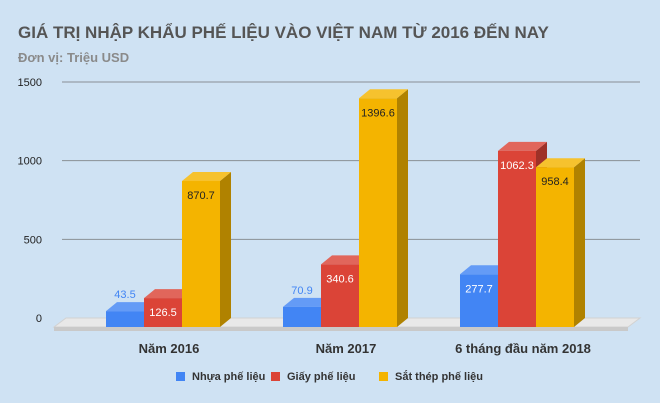 The width and height of the screenshot is (660, 403). I want to click on legend-item: Nhựa phế liệu, so click(220, 377).